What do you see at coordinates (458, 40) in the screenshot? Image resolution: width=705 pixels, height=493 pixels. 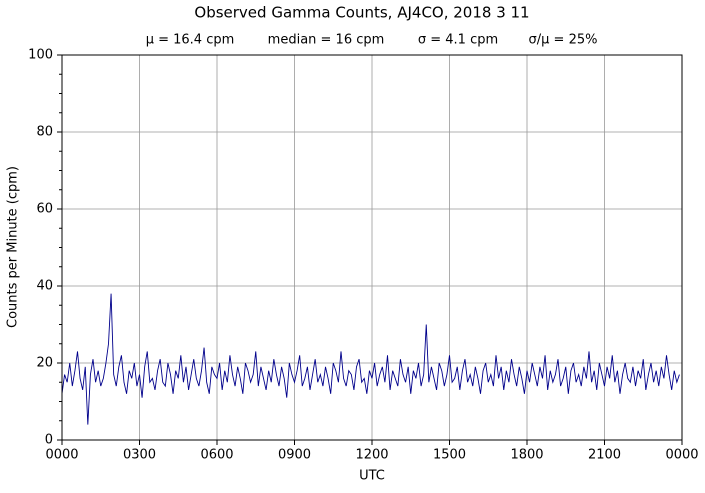 I see `stat-annotation: σ = 4.1 cpm` at bounding box center [458, 40].